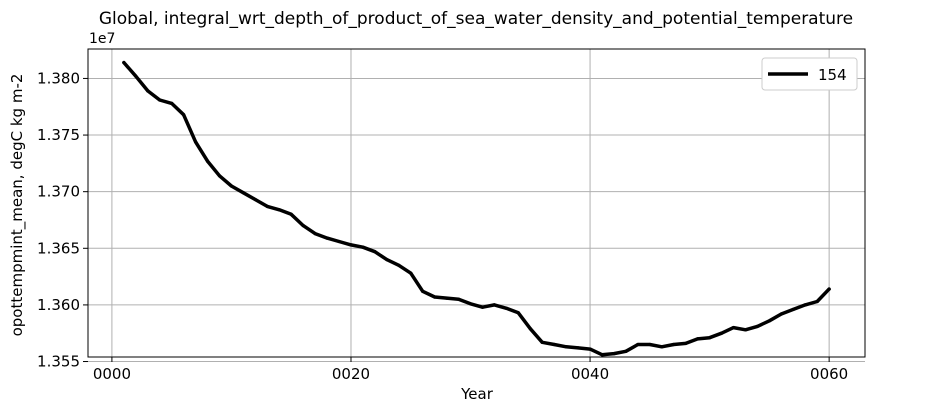 The height and width of the screenshot is (412, 932). I want to click on y-tick-label: 1.370, so click(58, 192).